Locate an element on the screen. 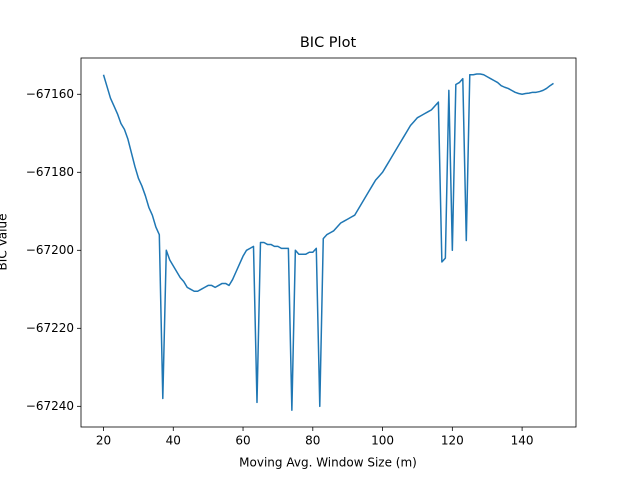 This screenshot has height=480, width=640. x-tick-label: 120 is located at coordinates (452, 441).